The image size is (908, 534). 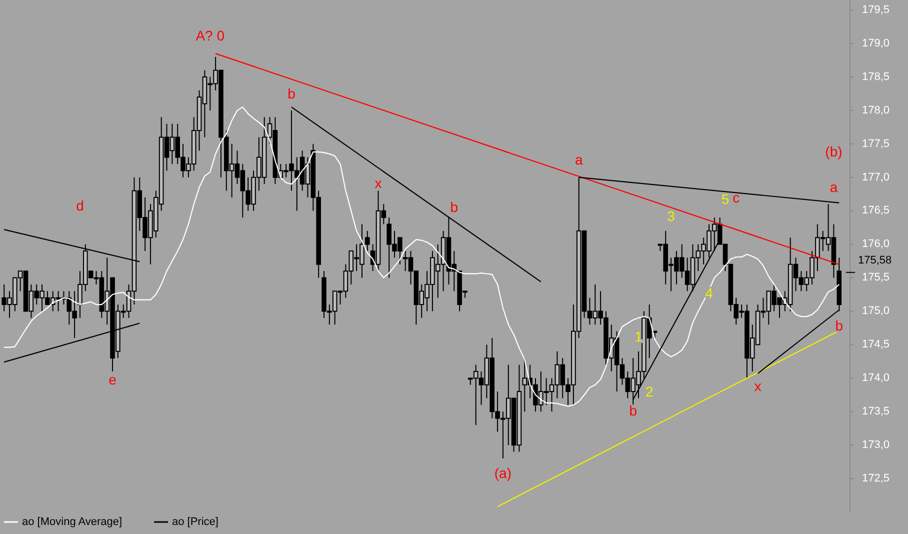 I want to click on y-tick-label: 175,5, so click(x=876, y=278).